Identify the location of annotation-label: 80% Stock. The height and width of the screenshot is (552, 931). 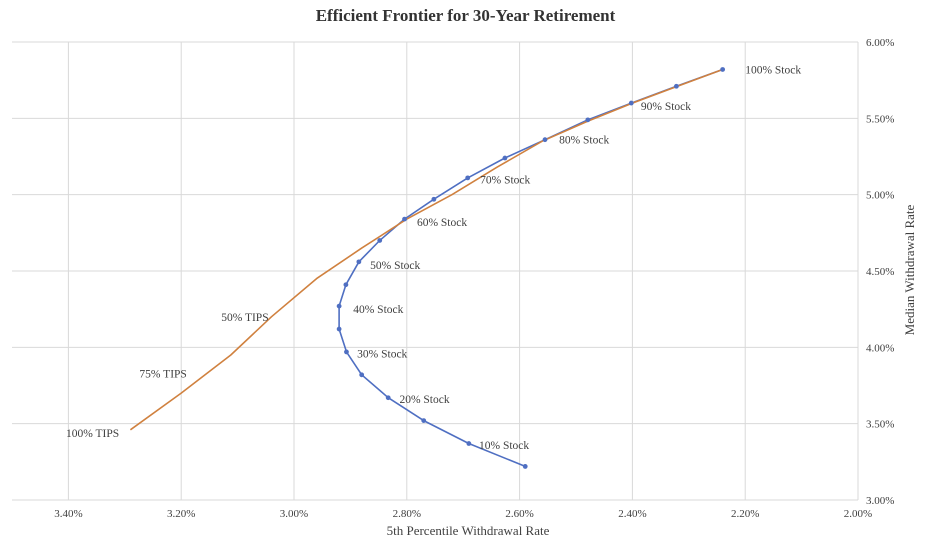
(584, 141).